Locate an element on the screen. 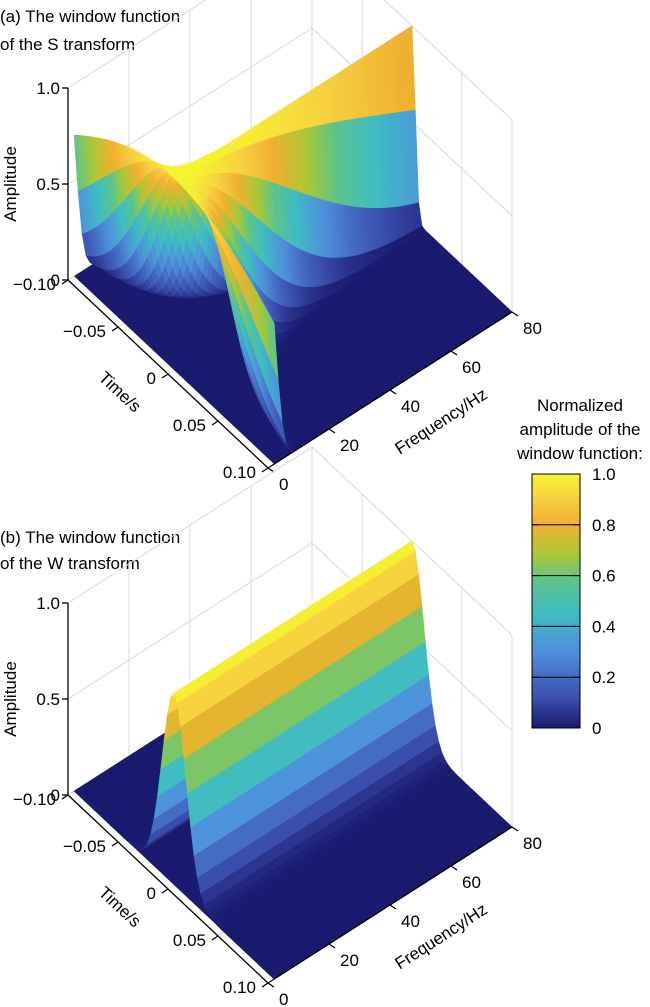 The width and height of the screenshot is (650, 1007). colorbar-ticks: 1.0 0.8 0.6 0.4 0.2 0 is located at coordinates (574, 601).